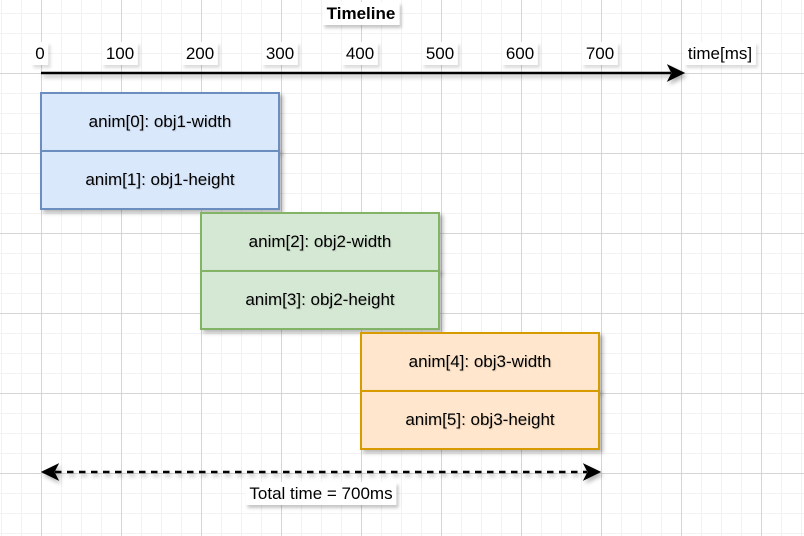 This screenshot has height=536, width=804. What do you see at coordinates (120, 53) in the screenshot?
I see `axis-tick-label: 100` at bounding box center [120, 53].